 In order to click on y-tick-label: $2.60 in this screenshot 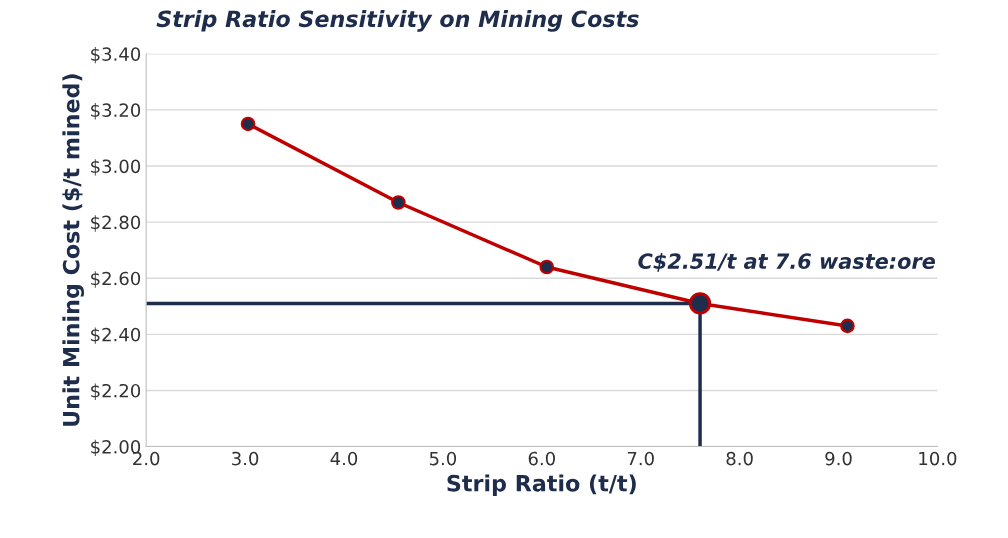, I will do `click(116, 279)`.